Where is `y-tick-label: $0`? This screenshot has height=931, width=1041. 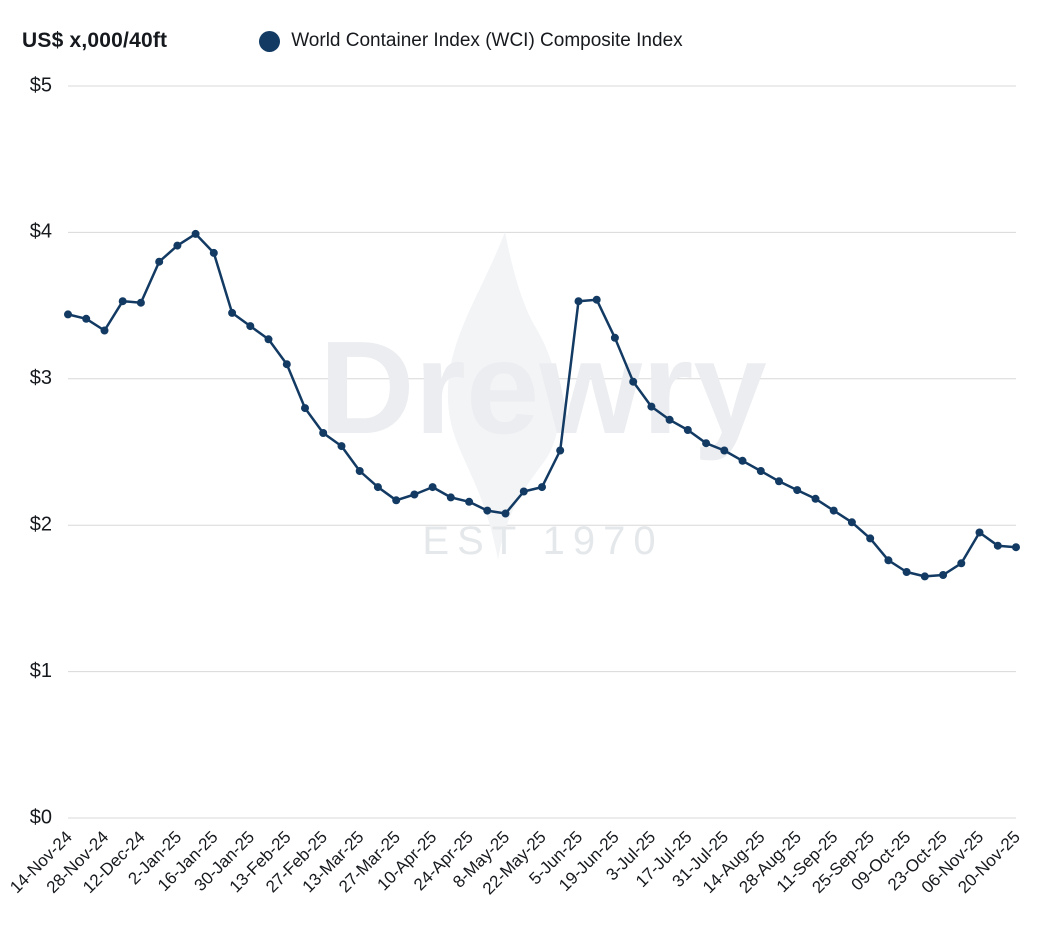 y-tick-label: $0 is located at coordinates (41, 817).